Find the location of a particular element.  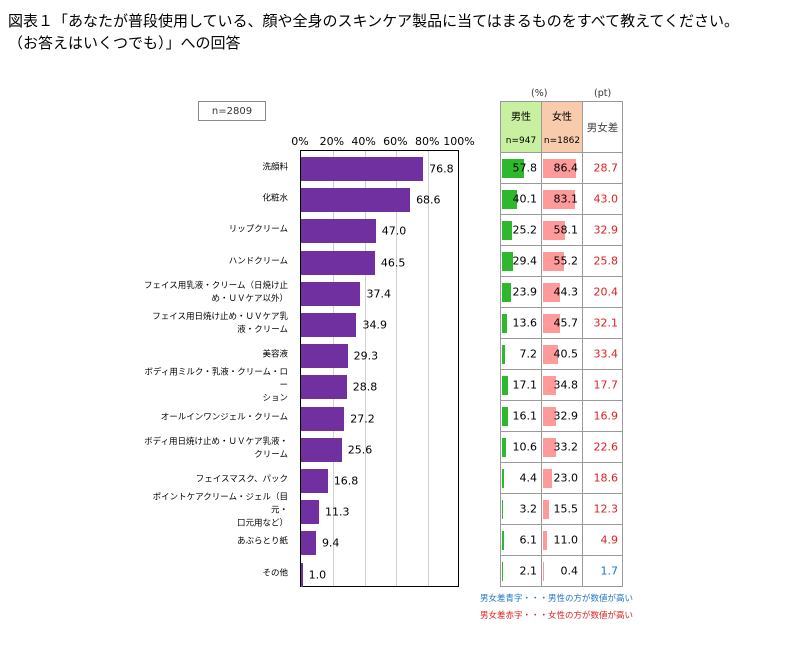

bar-value-label: 29.3 is located at coordinates (366, 356).